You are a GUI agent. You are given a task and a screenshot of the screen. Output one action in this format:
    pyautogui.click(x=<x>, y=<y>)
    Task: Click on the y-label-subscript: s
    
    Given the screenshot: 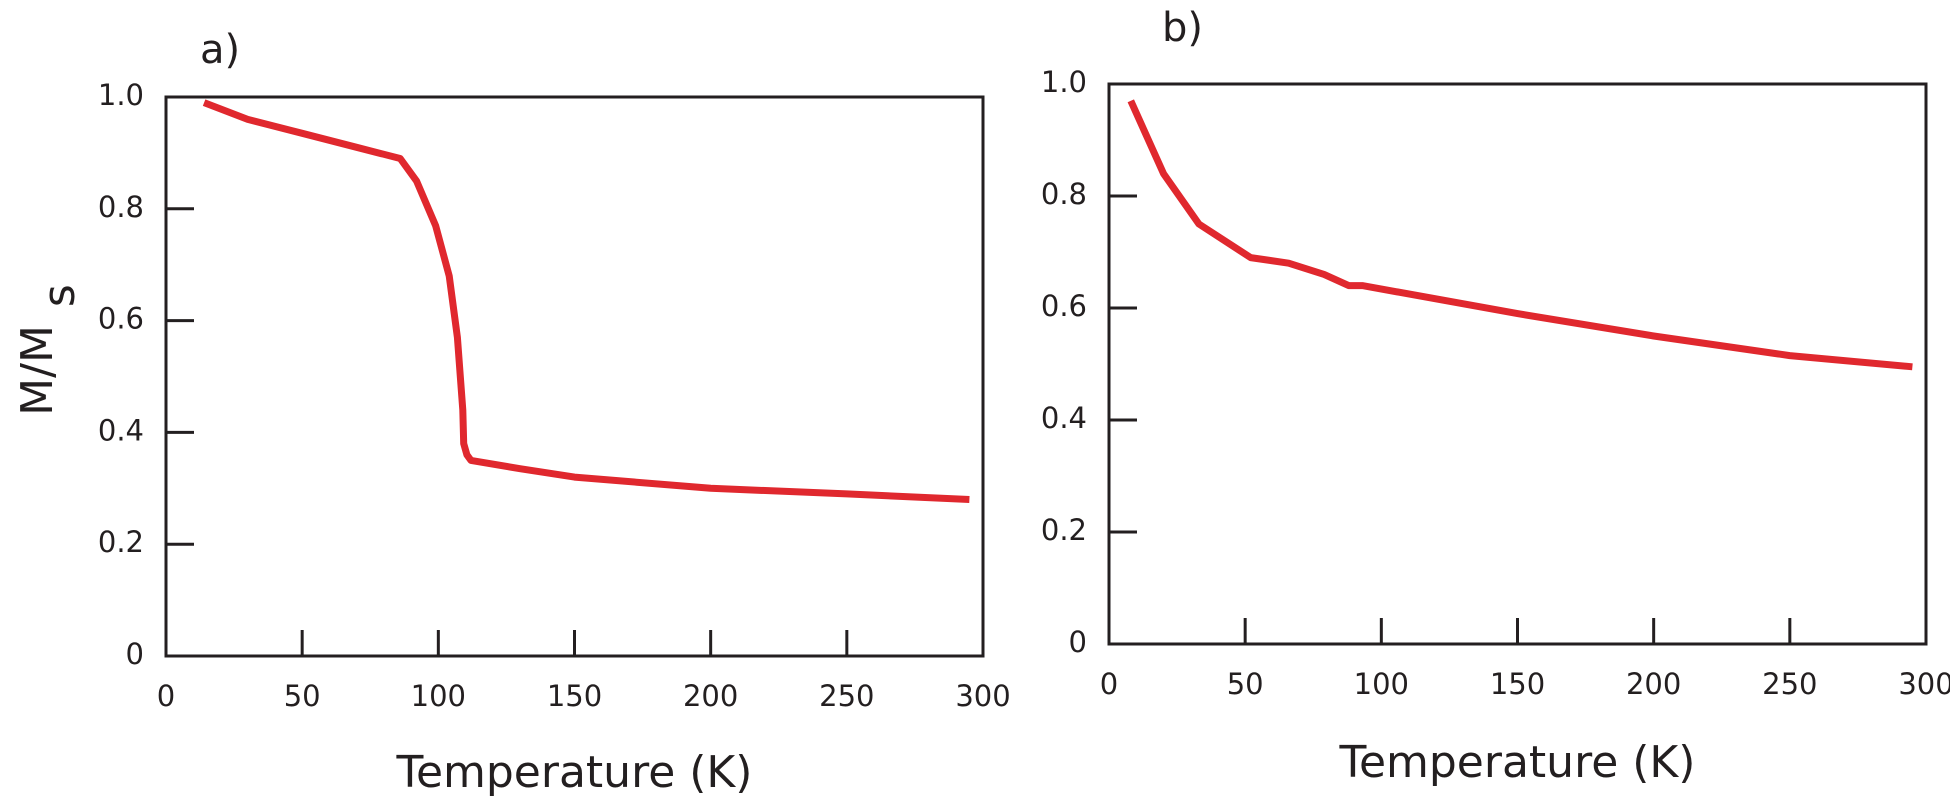 What is the action you would take?
    pyautogui.click(x=59, y=295)
    